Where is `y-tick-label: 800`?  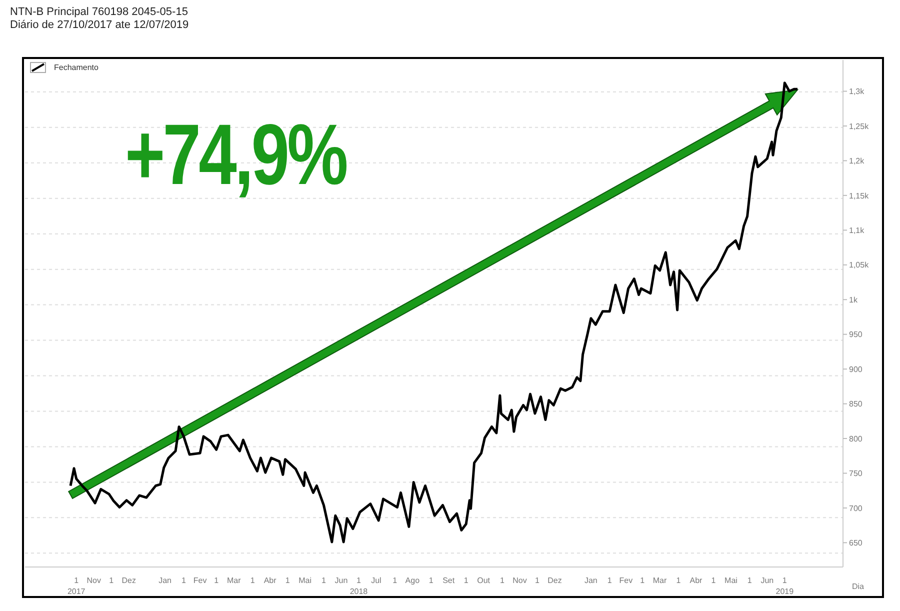
y-tick-label: 800 is located at coordinates (856, 439).